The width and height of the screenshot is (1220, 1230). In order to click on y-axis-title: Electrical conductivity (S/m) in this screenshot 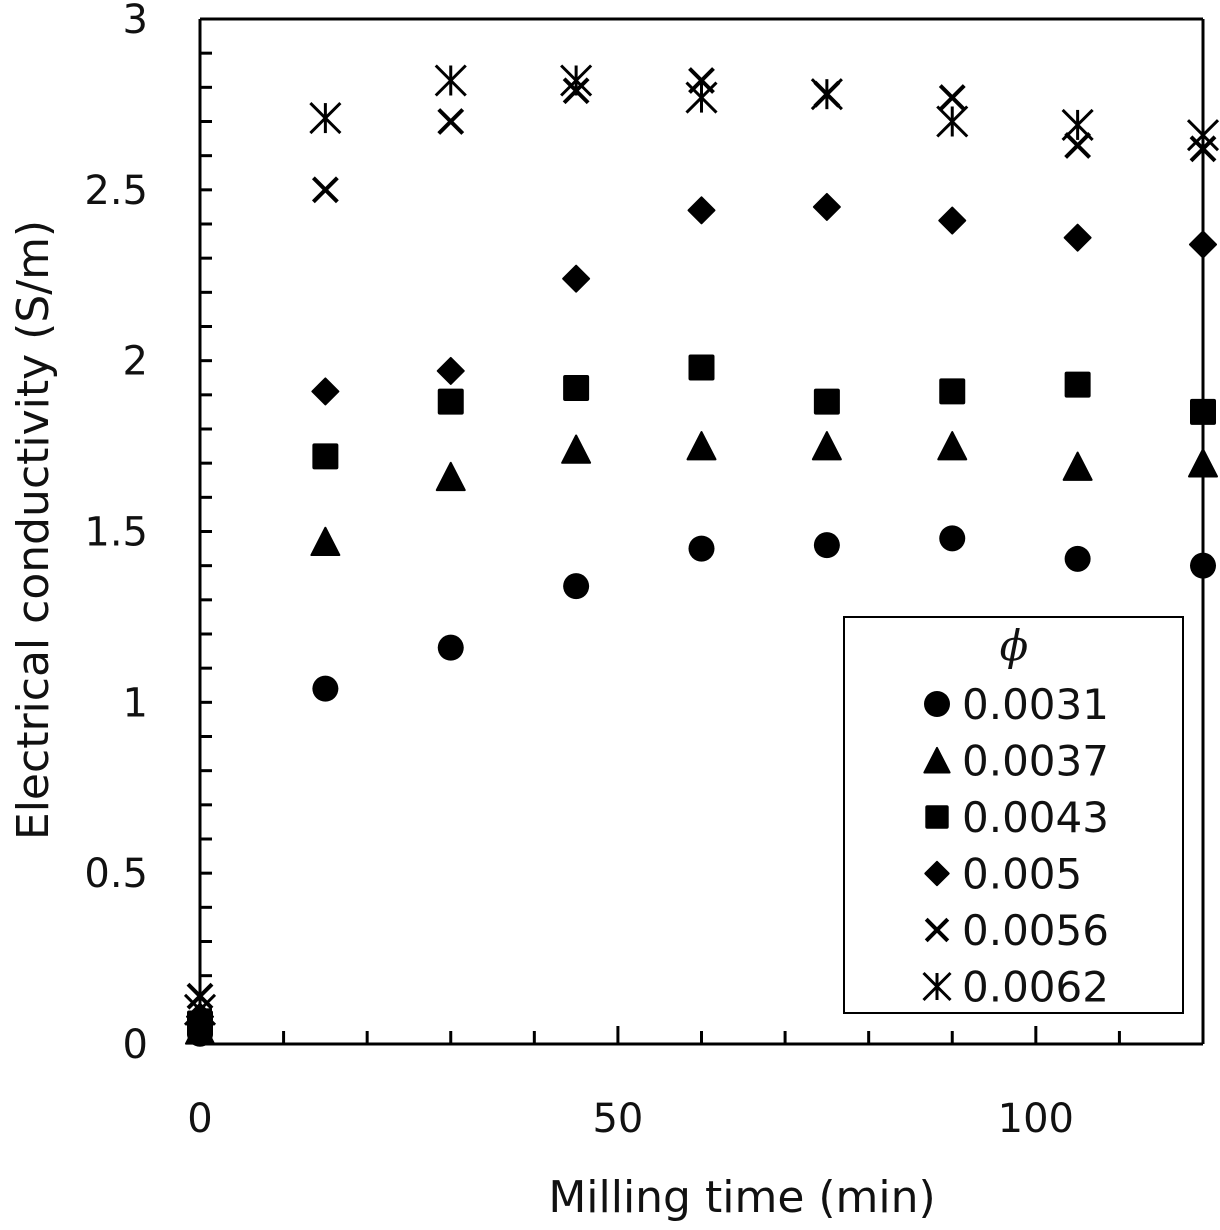, I will do `click(33, 530)`.